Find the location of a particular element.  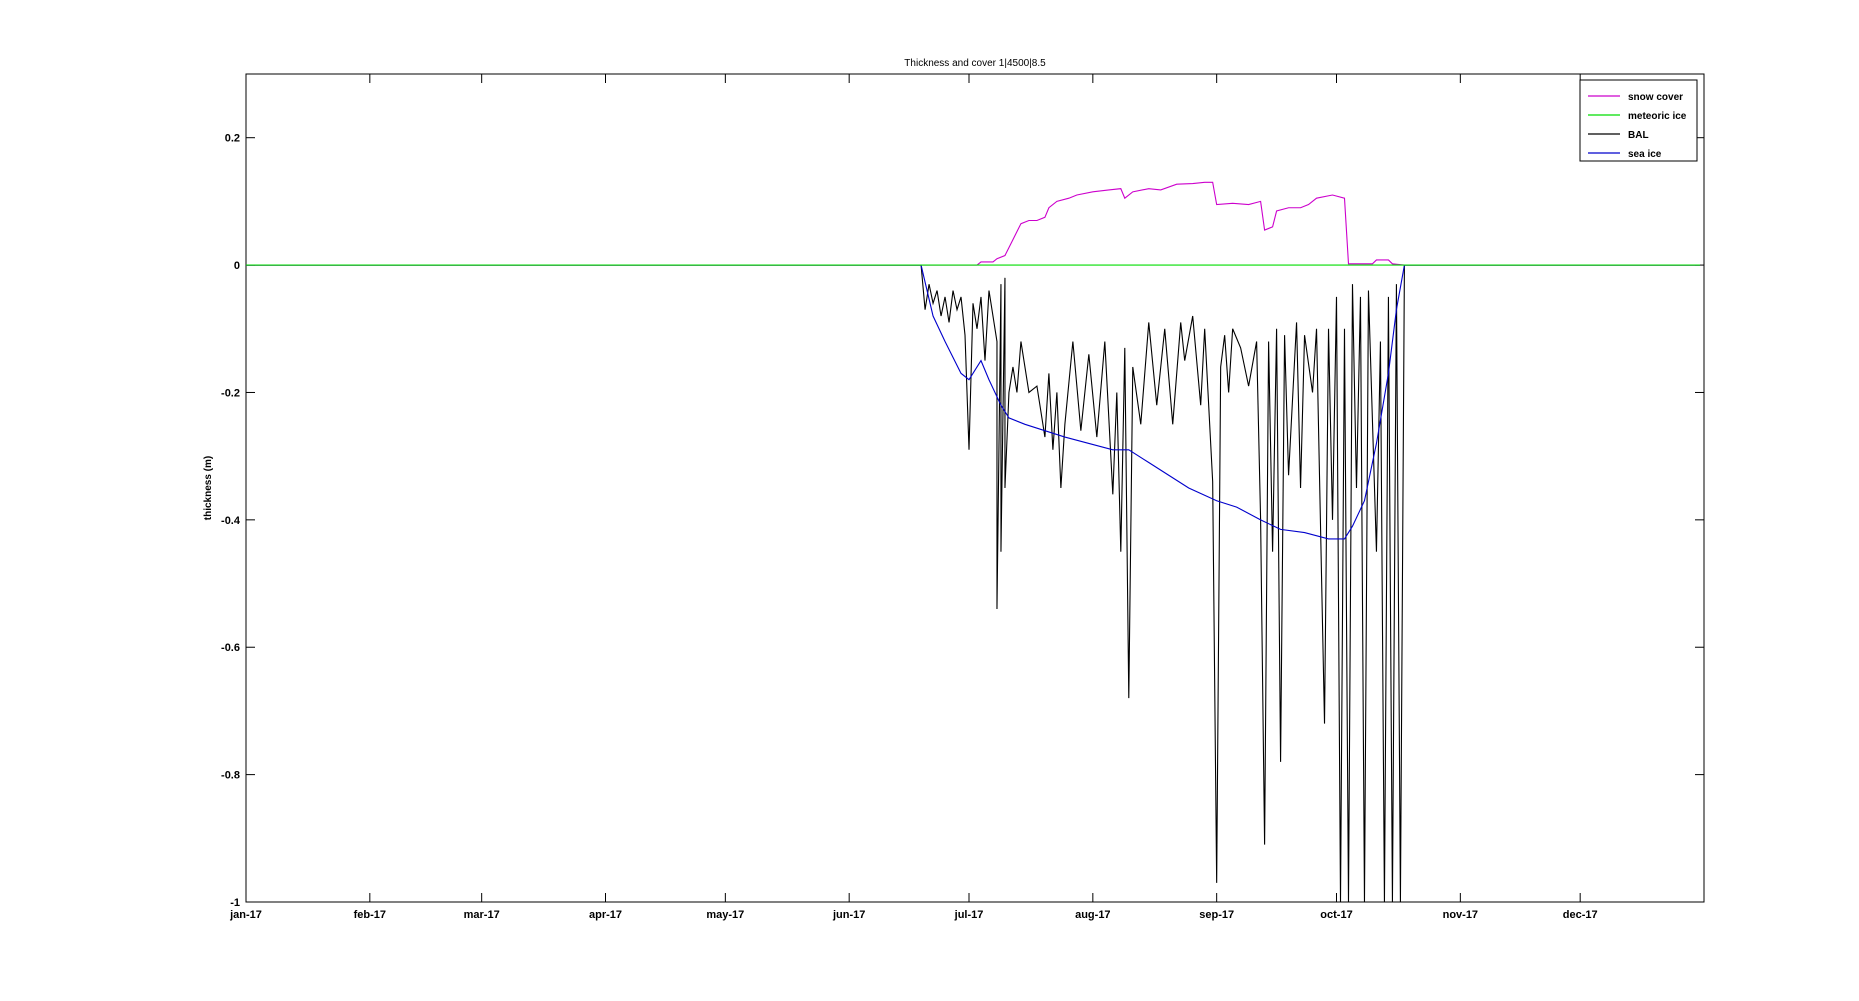

legend: snow cover meteoric ice BAL sea ice is located at coordinates (1638, 120).